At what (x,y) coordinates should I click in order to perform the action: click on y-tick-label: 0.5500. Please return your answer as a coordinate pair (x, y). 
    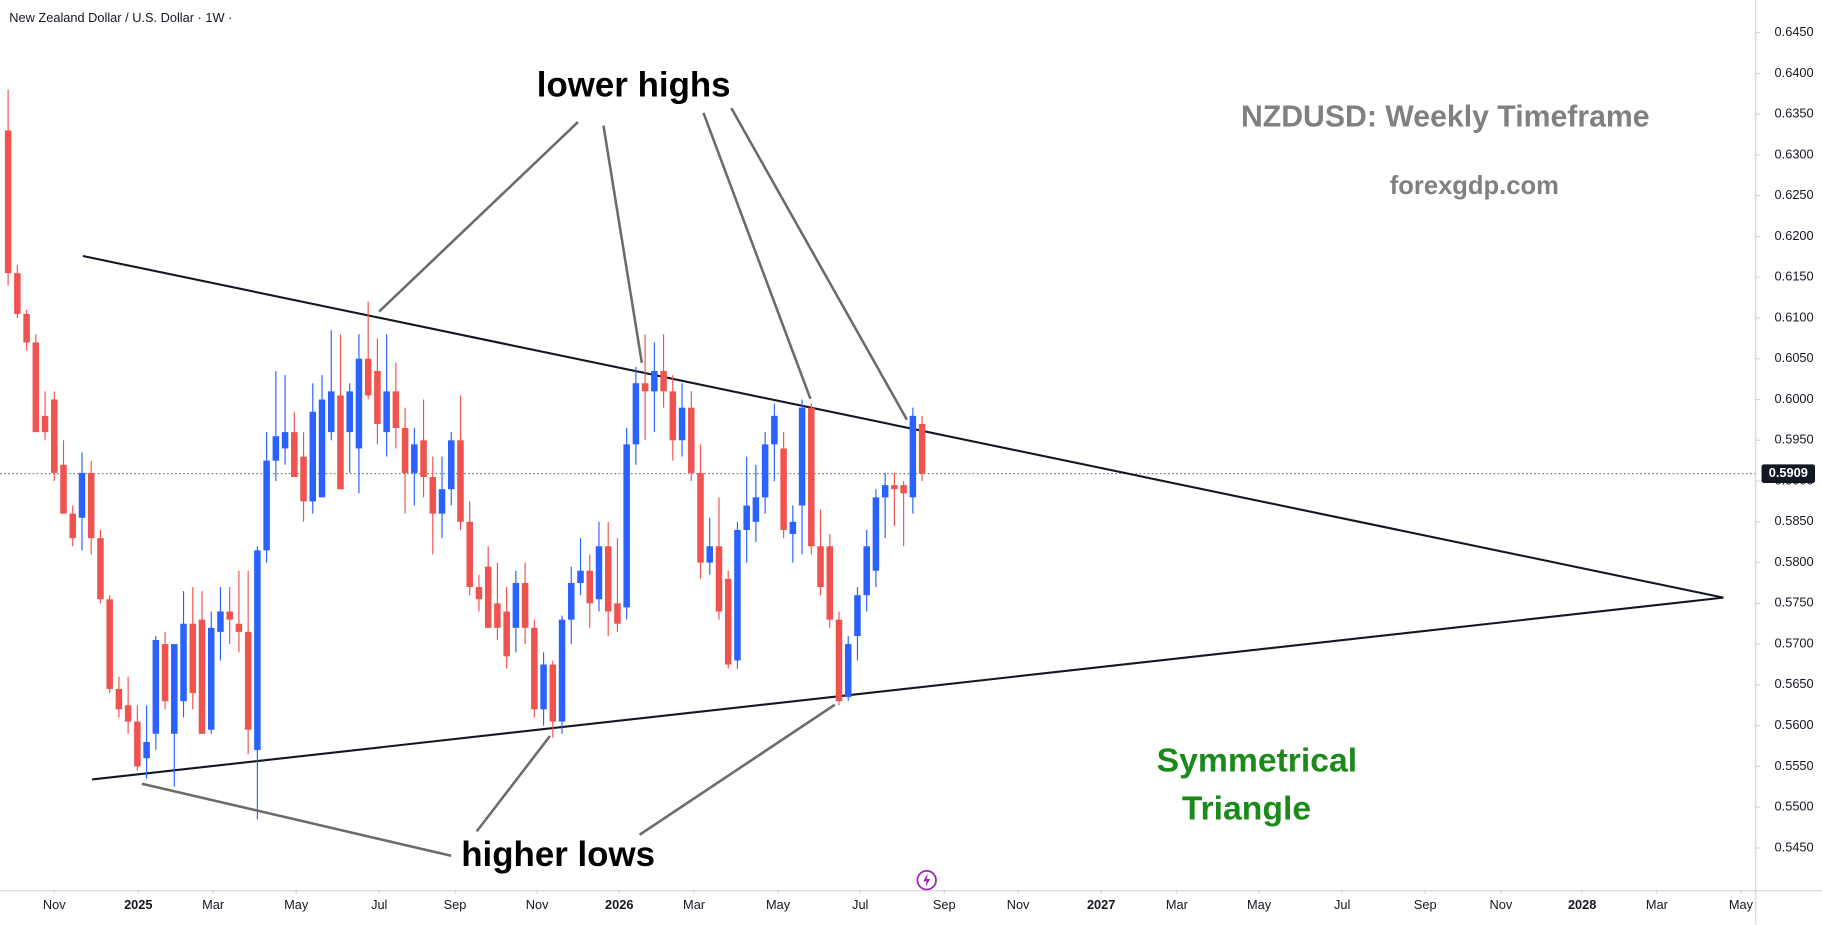
    Looking at the image, I should click on (1794, 806).